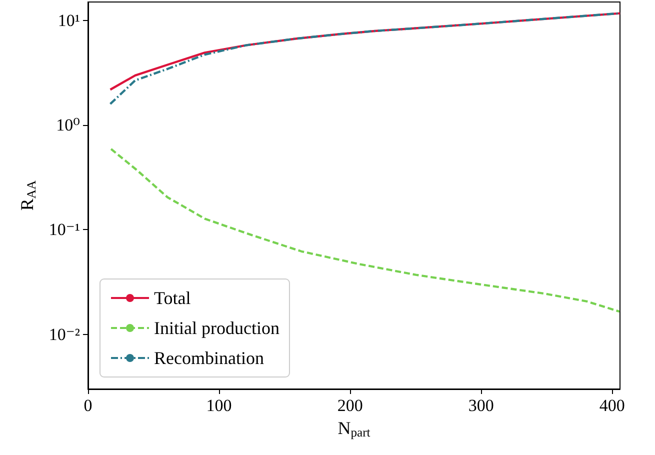  I want to click on x-tick-label: 200, so click(350, 405).